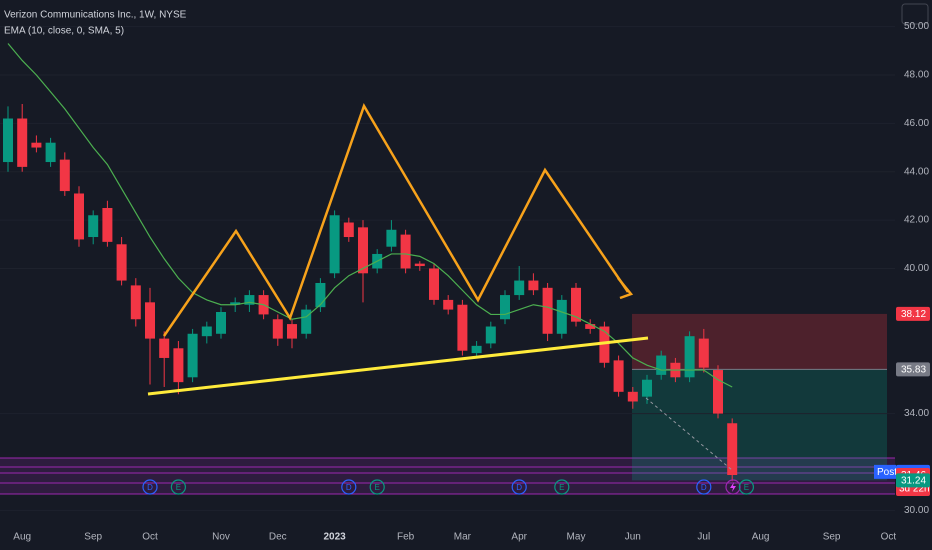  What do you see at coordinates (278, 537) in the screenshot?
I see `x-tick-label: Dec` at bounding box center [278, 537].